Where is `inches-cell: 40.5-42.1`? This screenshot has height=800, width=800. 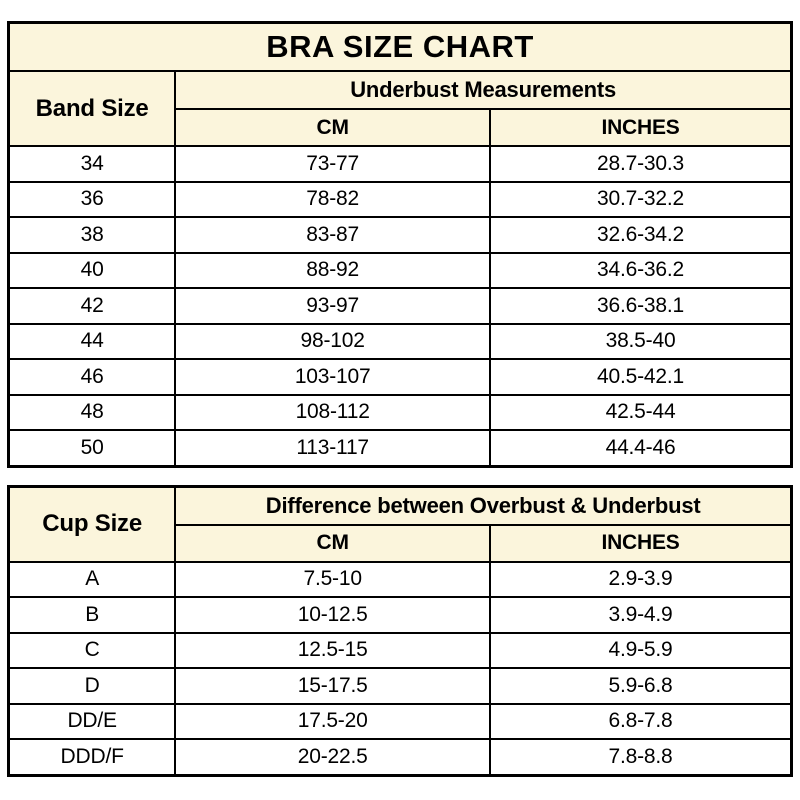 inches-cell: 40.5-42.1 is located at coordinates (641, 377).